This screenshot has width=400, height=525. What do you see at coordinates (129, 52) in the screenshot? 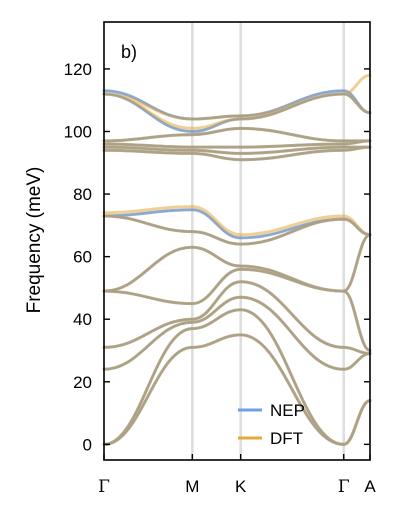
I see `panel-label: b)` at bounding box center [129, 52].